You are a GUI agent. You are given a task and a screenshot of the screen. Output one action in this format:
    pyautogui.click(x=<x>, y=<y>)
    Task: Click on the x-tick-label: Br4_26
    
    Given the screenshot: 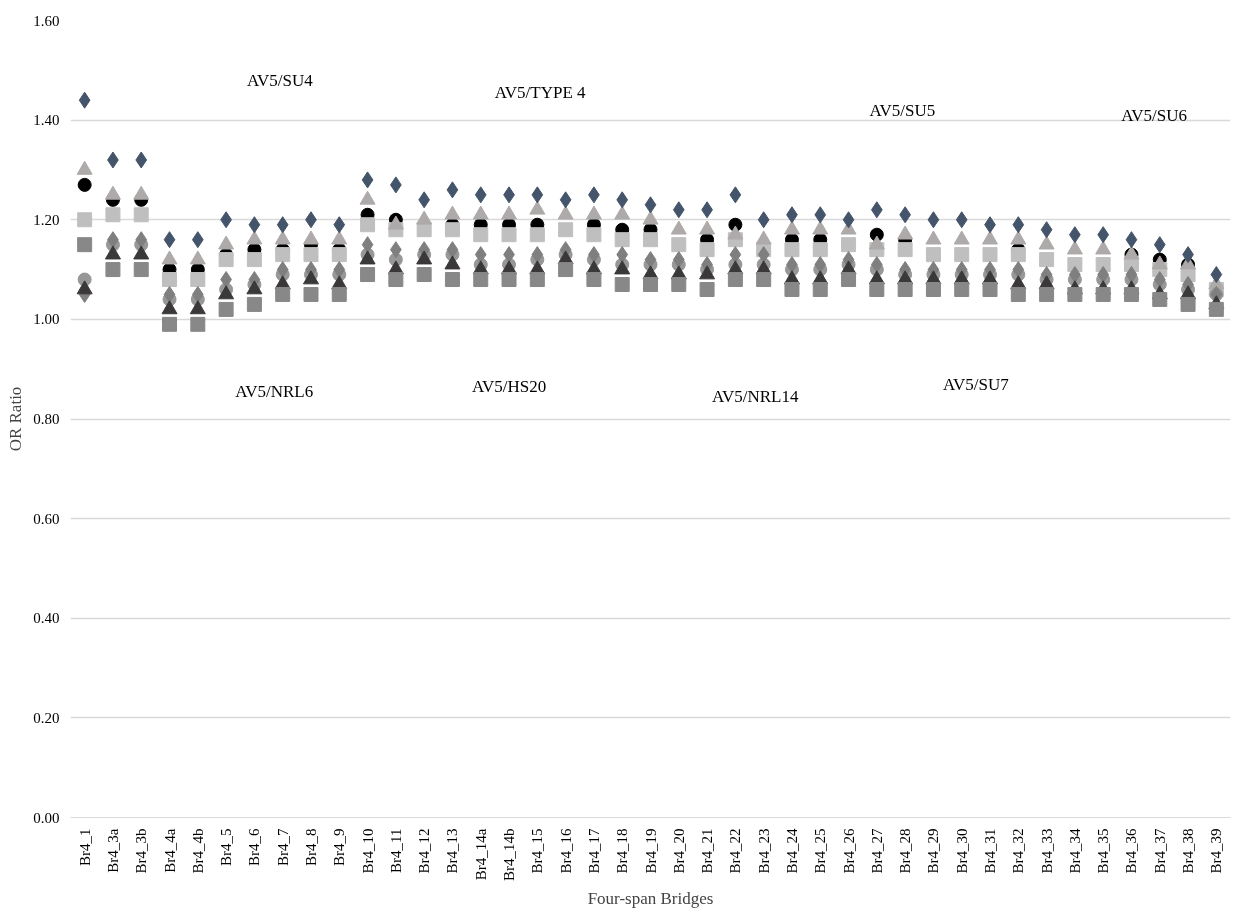 What is the action you would take?
    pyautogui.click(x=848, y=851)
    